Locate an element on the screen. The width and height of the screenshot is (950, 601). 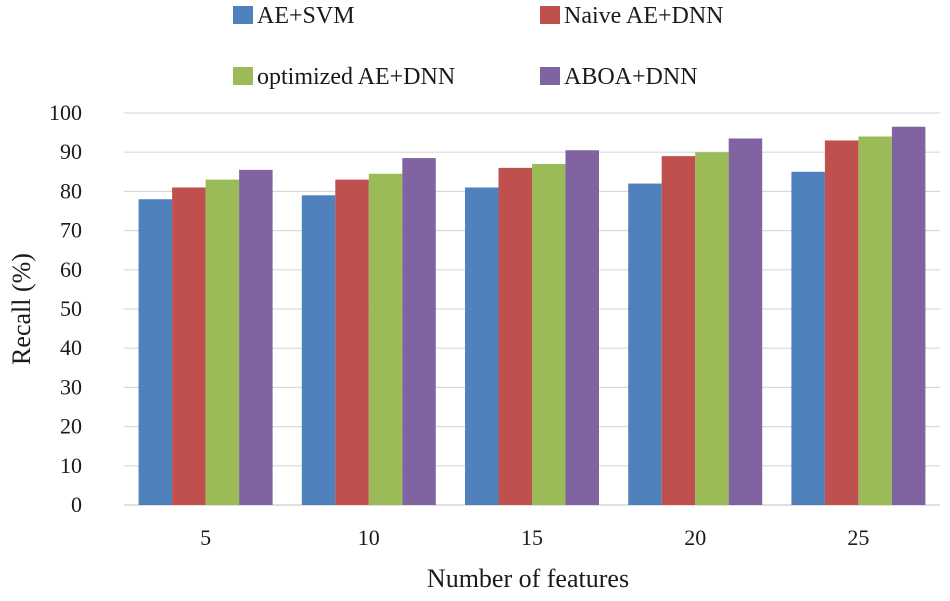
legend-label: optimized AE+DNN is located at coordinates (356, 77).